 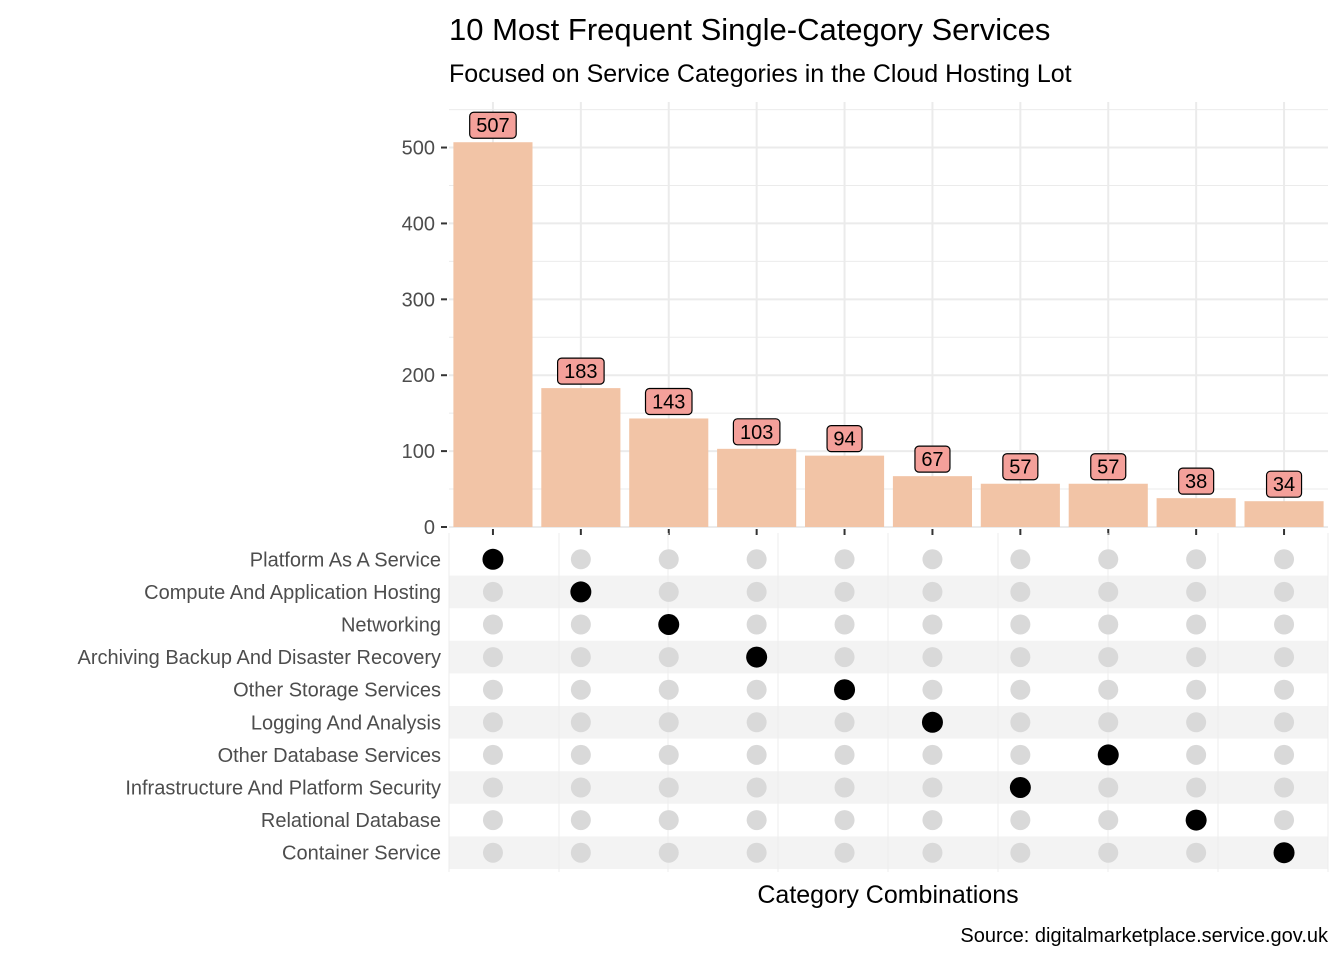 What do you see at coordinates (492, 126) in the screenshot?
I see `value-label: 507` at bounding box center [492, 126].